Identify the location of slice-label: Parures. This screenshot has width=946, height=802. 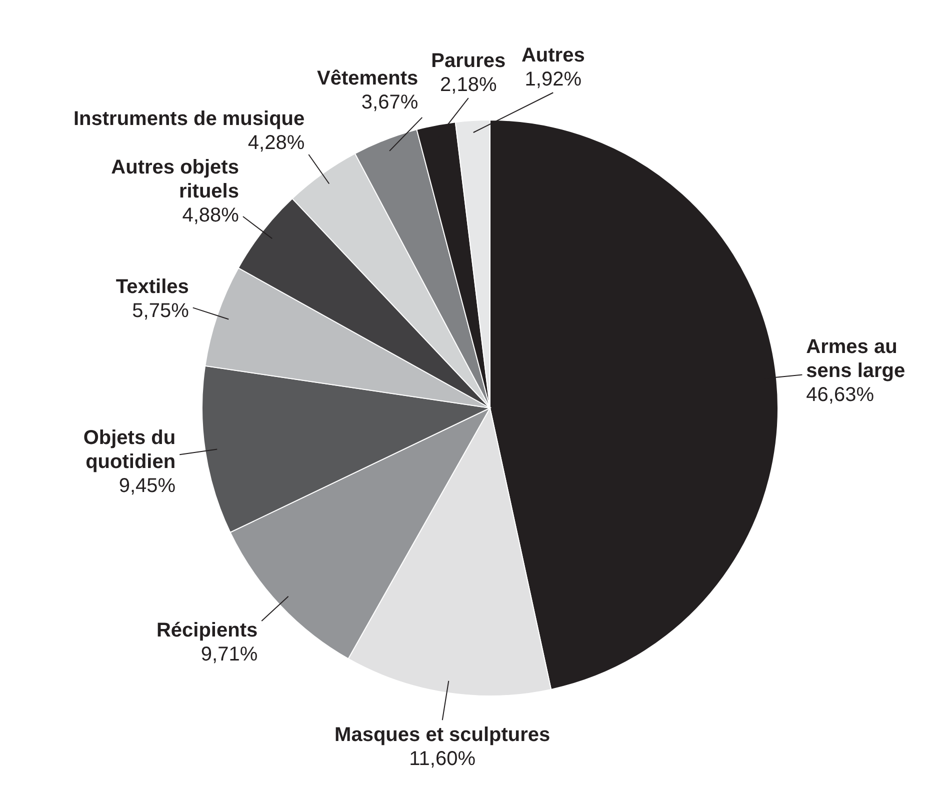
(468, 61).